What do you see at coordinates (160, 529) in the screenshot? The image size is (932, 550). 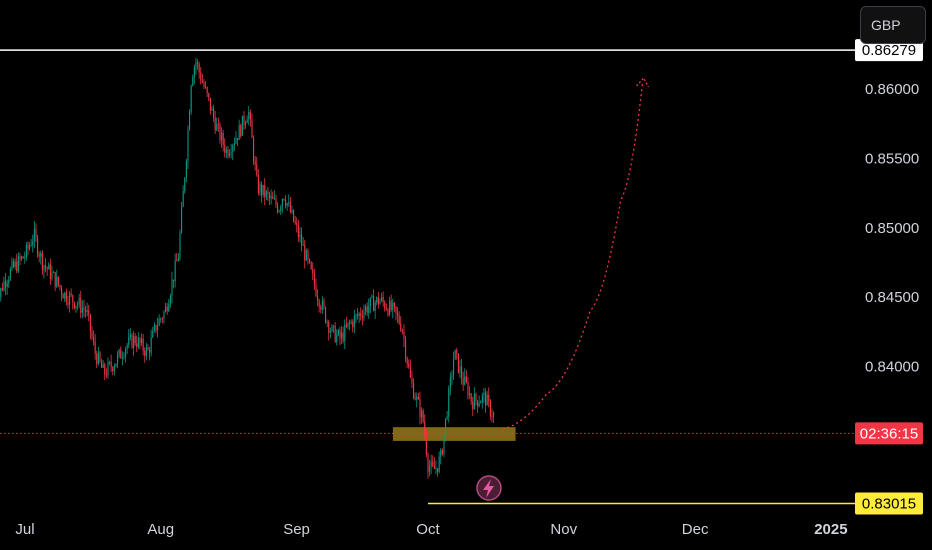 I see `x-tick-label: Aug` at bounding box center [160, 529].